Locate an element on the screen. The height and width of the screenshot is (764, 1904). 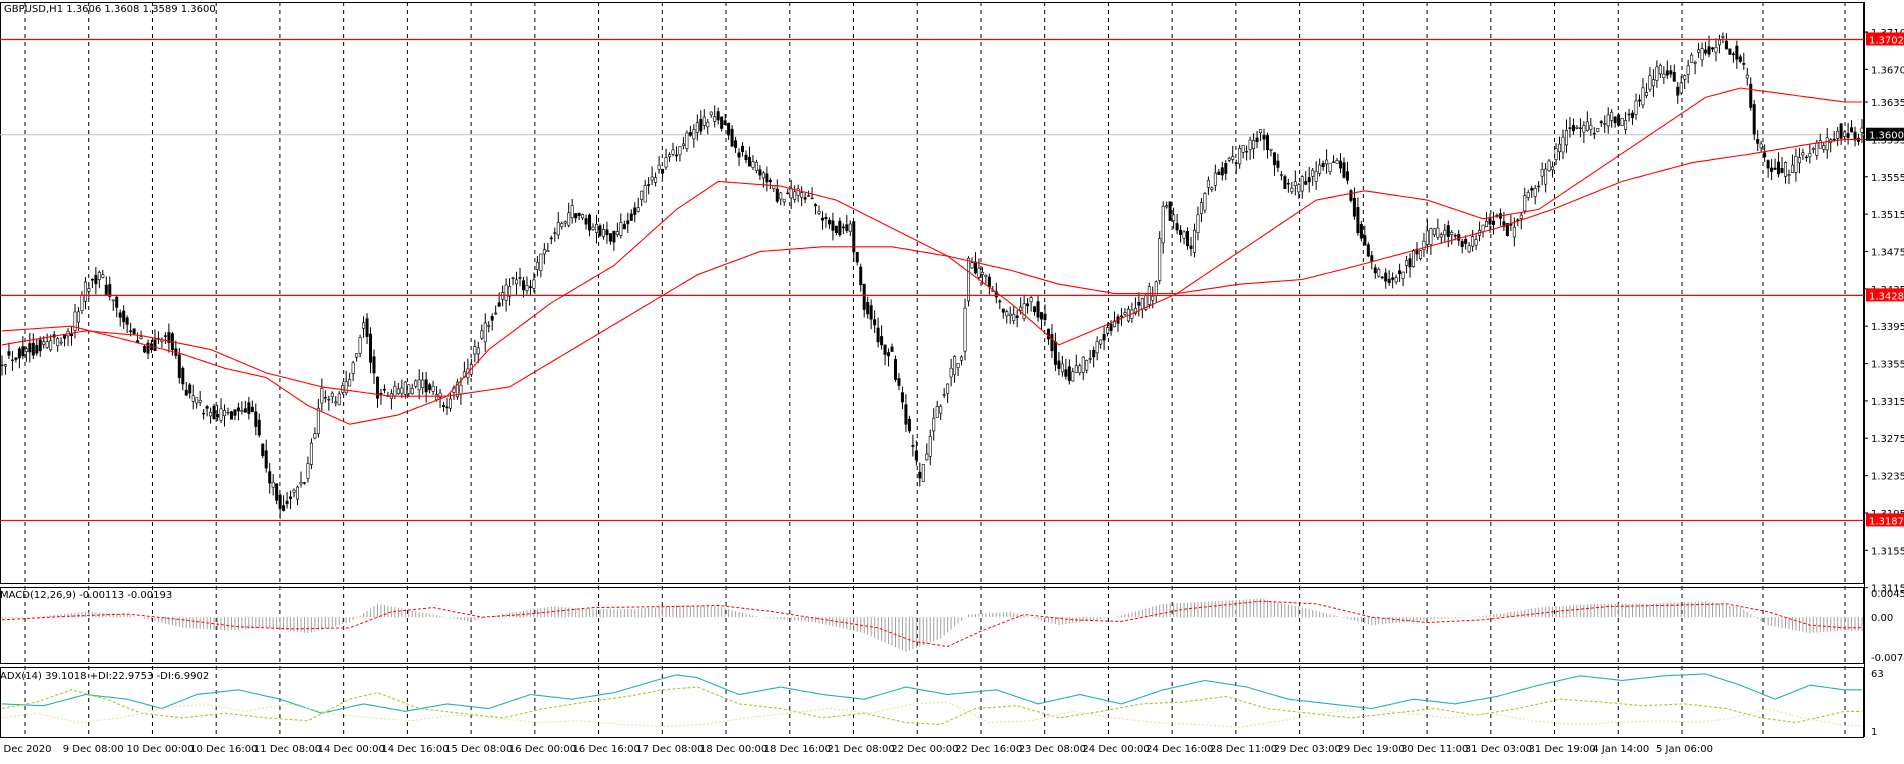
macd-pane is located at coordinates (932, 625).